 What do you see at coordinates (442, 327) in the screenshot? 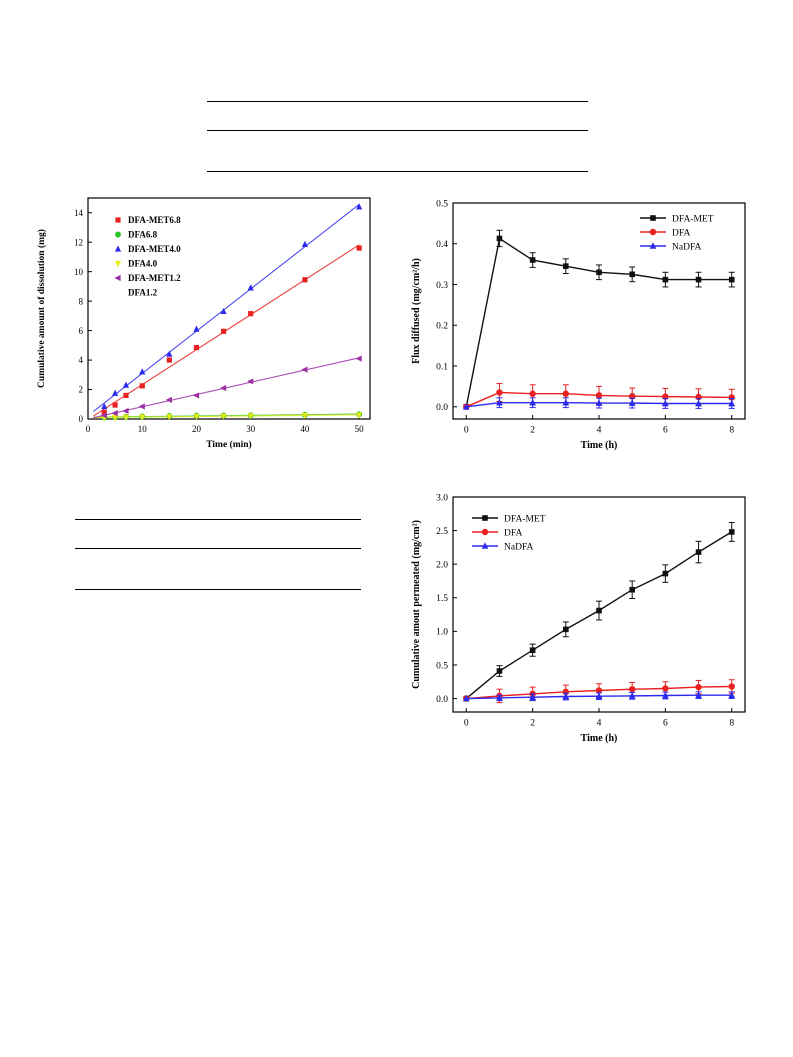
I see `y-tick-label: 0.2` at bounding box center [442, 327].